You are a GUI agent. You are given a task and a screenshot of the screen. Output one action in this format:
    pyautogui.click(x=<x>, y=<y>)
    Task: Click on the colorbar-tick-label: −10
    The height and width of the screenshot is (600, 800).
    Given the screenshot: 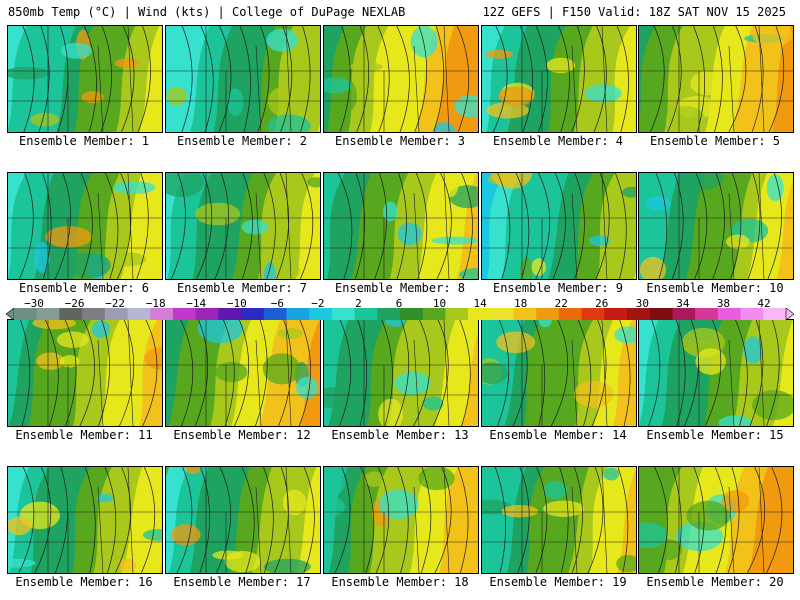 What is the action you would take?
    pyautogui.click(x=236, y=303)
    